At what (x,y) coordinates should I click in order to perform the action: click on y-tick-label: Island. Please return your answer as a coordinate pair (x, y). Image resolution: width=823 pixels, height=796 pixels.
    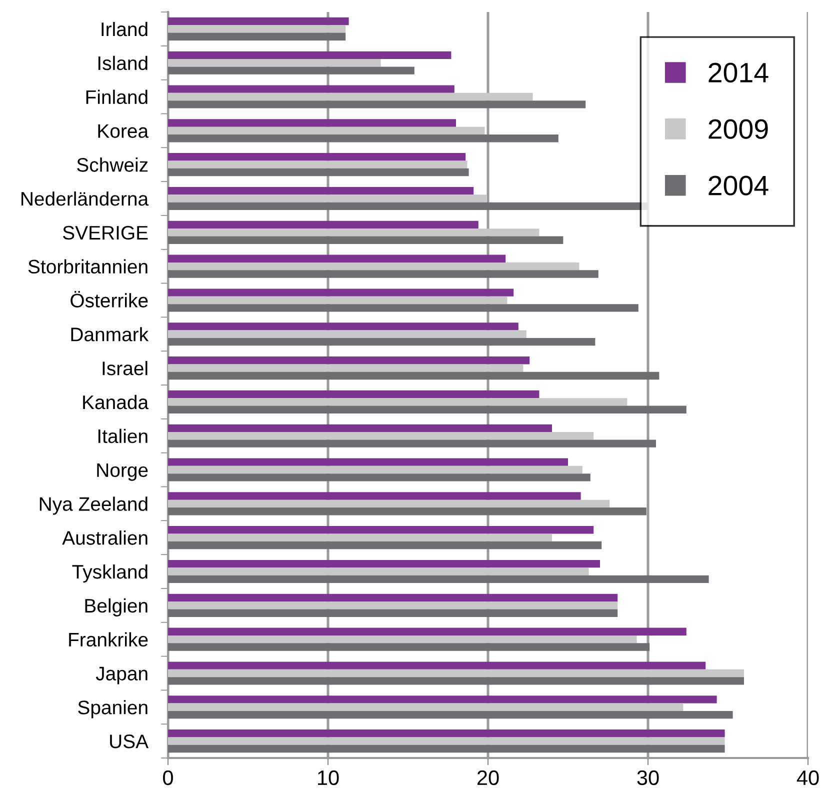
    Looking at the image, I should click on (123, 63).